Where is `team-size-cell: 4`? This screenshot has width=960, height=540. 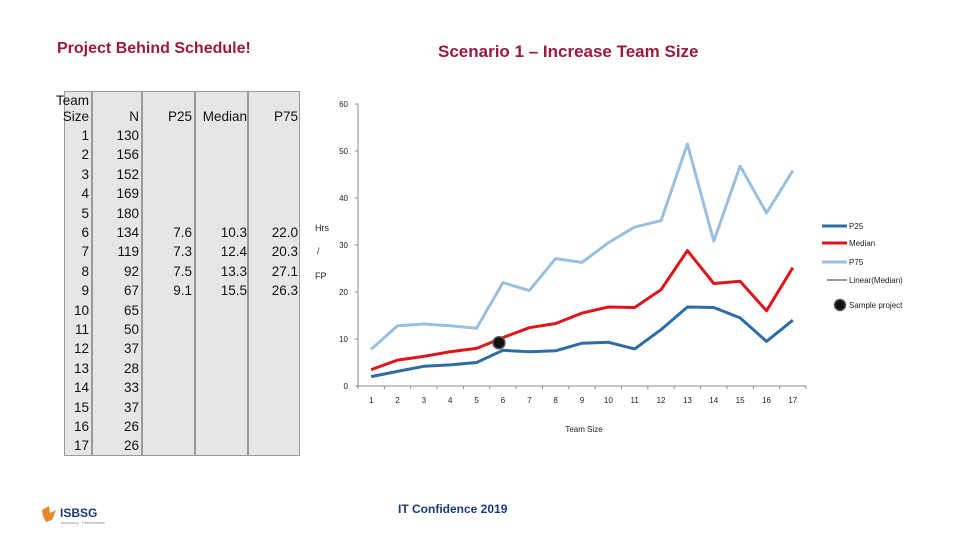
team-size-cell: 4 is located at coordinates (85, 194).